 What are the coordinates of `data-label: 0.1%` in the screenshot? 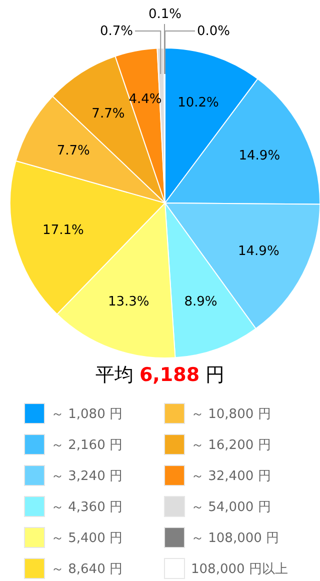 It's located at (165, 14).